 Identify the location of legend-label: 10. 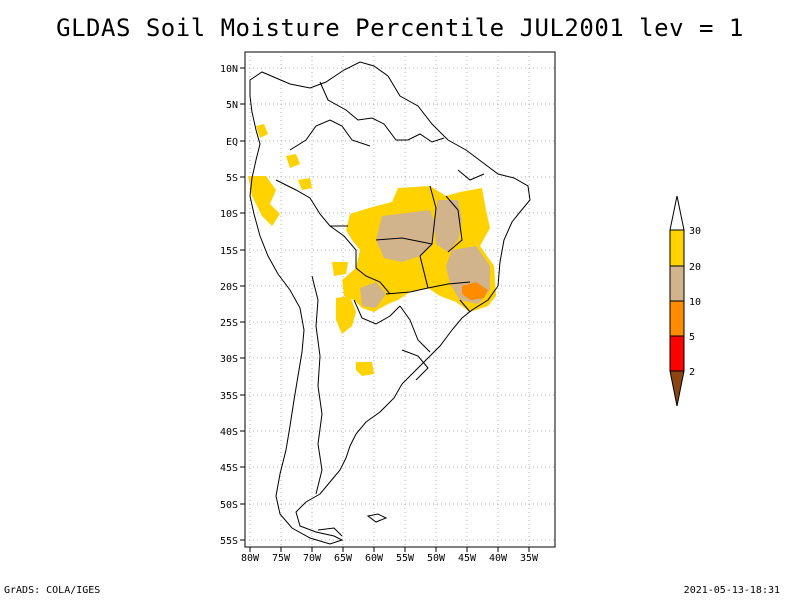
(695, 302).